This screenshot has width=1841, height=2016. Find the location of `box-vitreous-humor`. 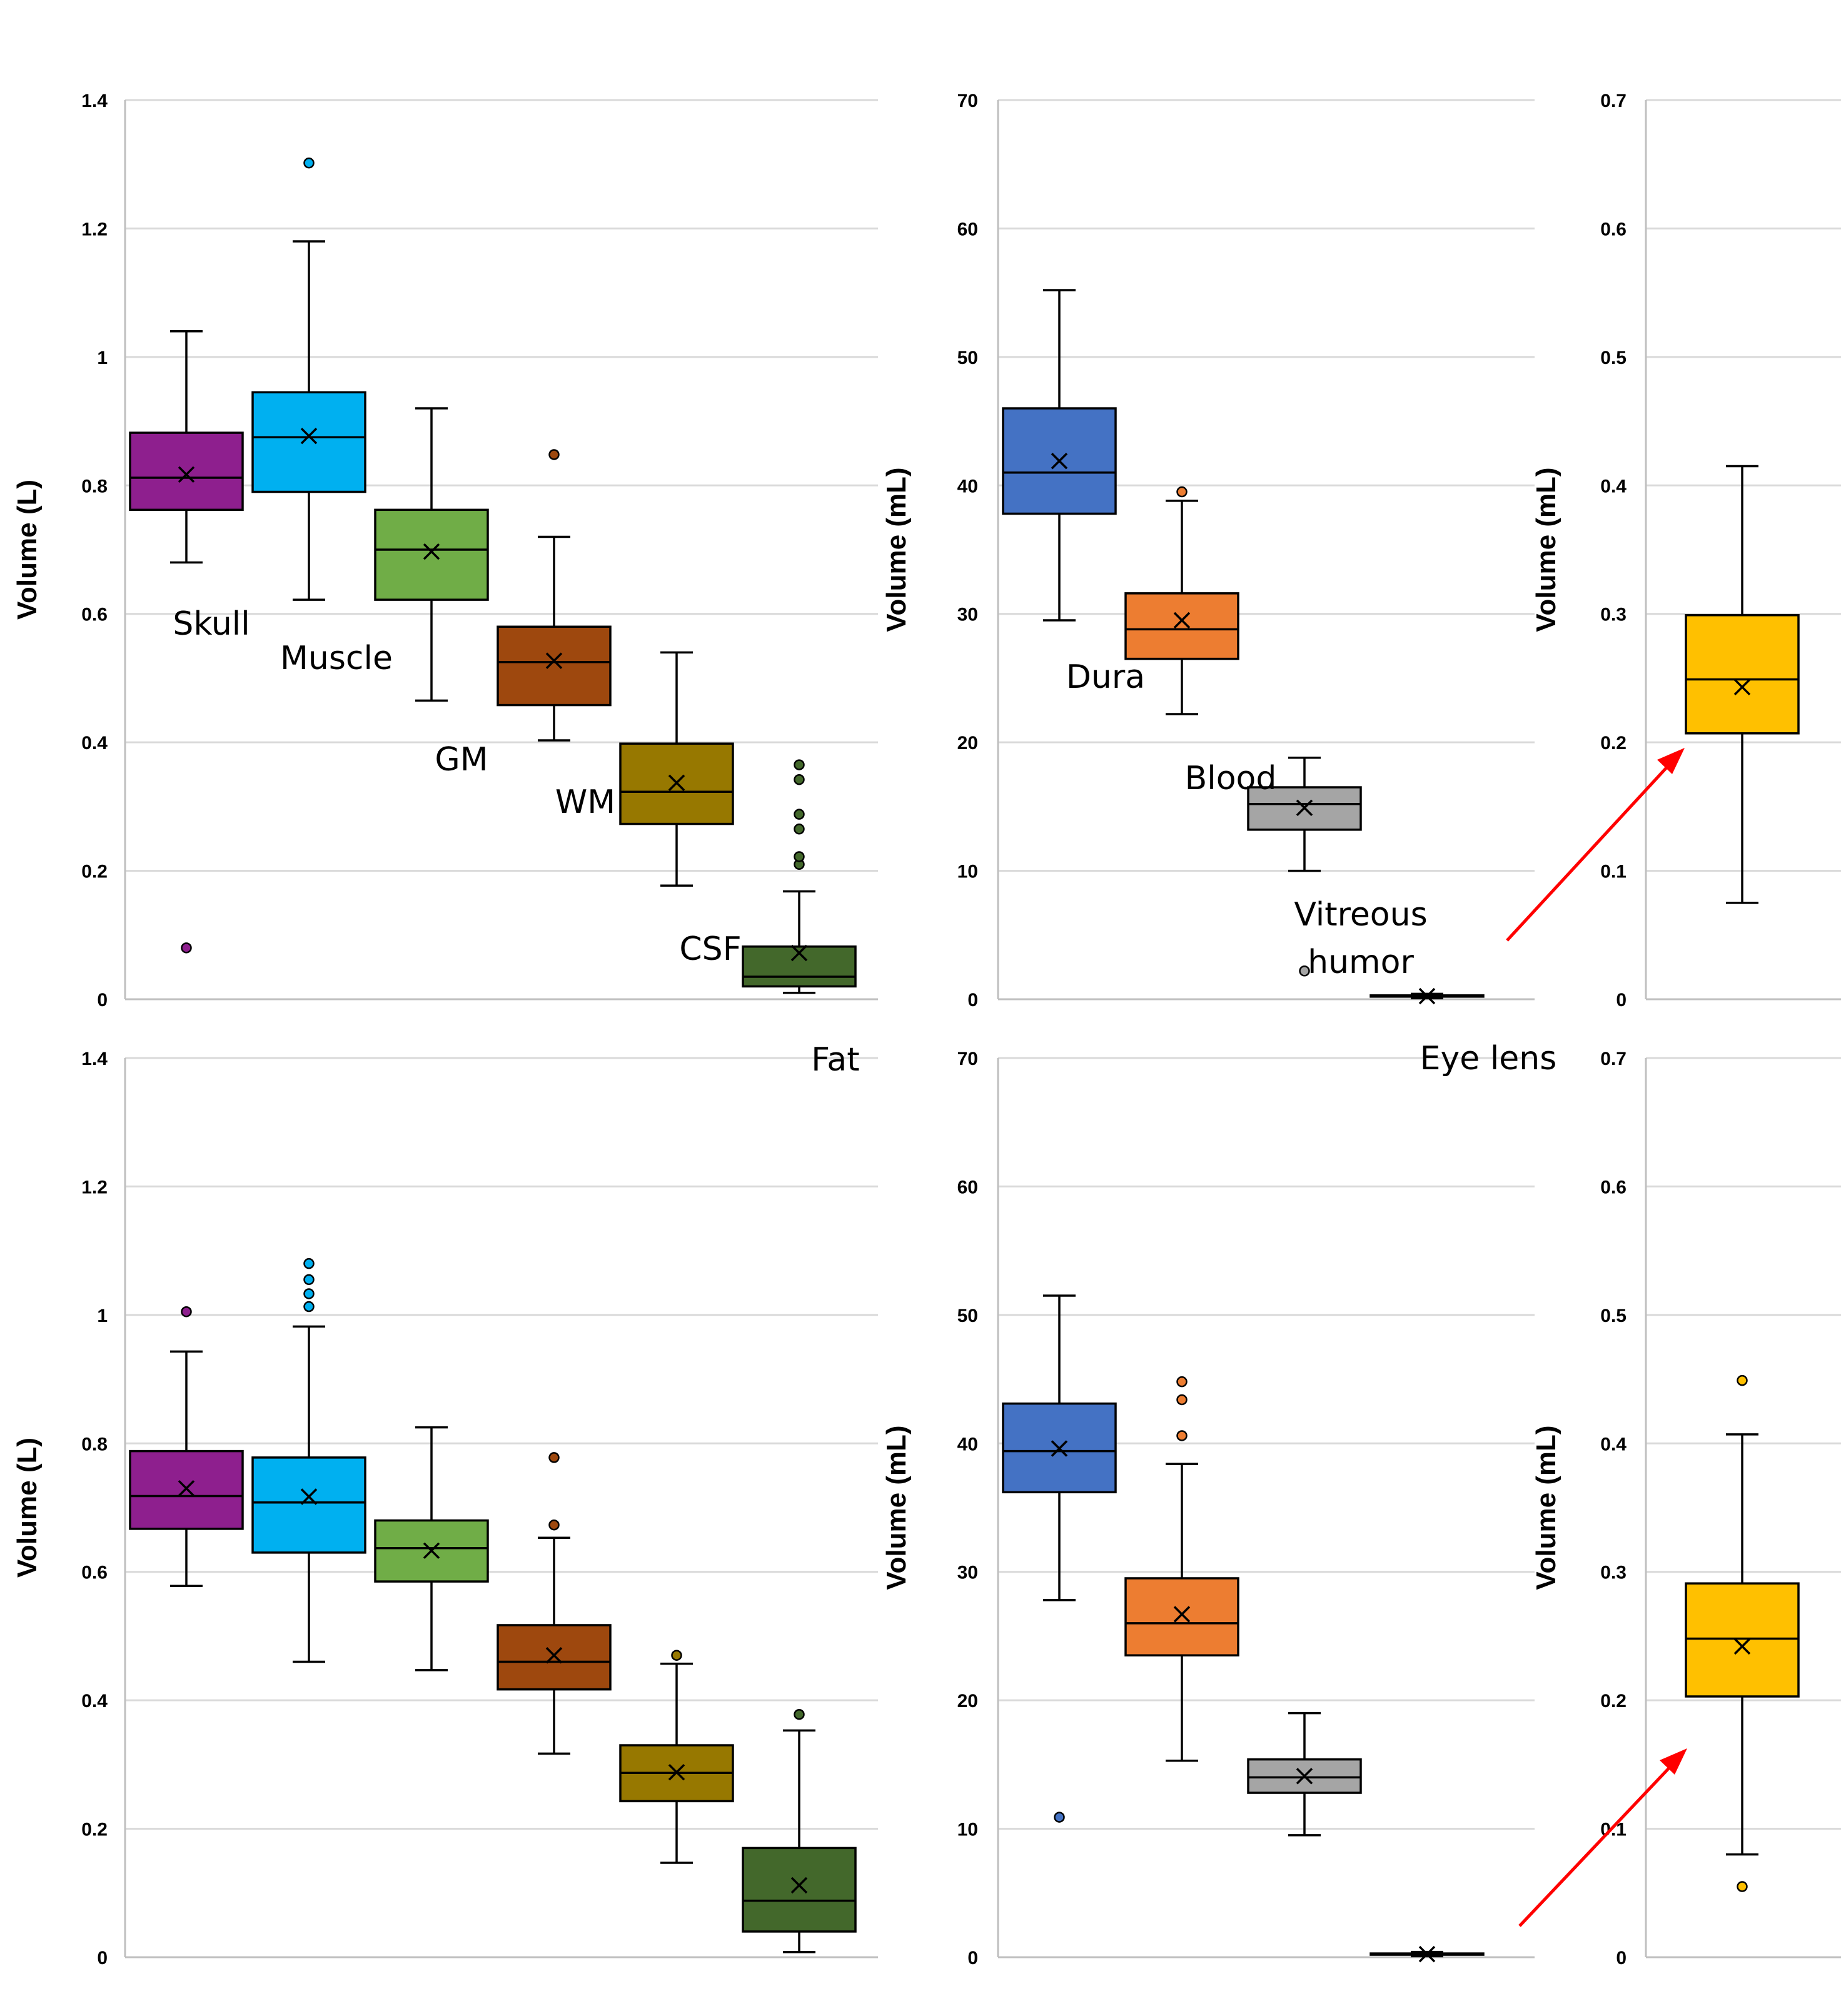

box-vitreous-humor is located at coordinates (1304, 867).